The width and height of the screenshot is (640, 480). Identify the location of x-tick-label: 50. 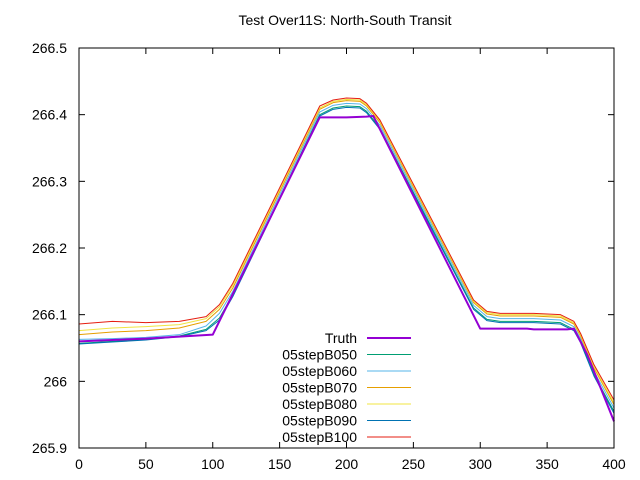
(146, 464).